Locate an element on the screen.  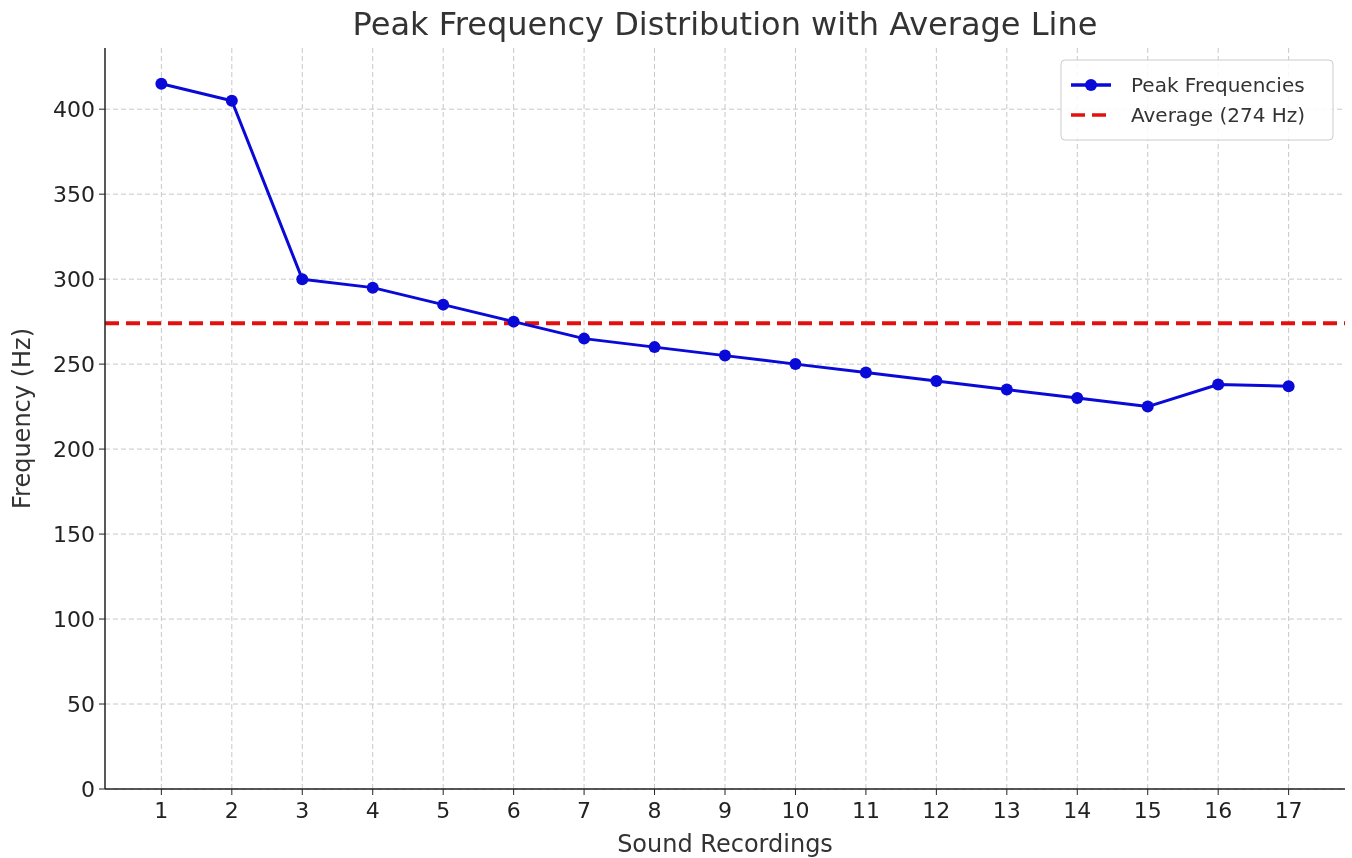
x-tick-label: 10 is located at coordinates (795, 810).